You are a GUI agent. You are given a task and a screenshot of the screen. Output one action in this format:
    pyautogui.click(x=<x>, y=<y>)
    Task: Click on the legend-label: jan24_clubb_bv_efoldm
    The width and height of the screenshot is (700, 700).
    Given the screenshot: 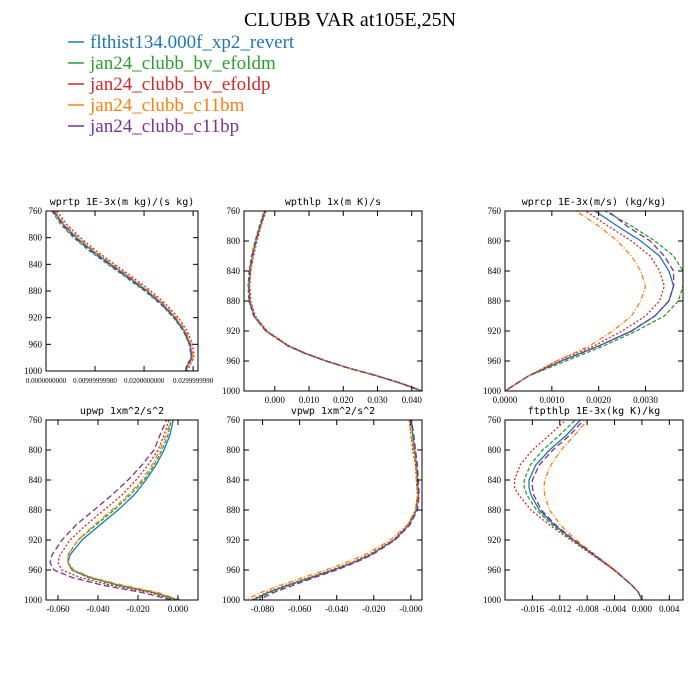 What is the action you would take?
    pyautogui.click(x=182, y=63)
    